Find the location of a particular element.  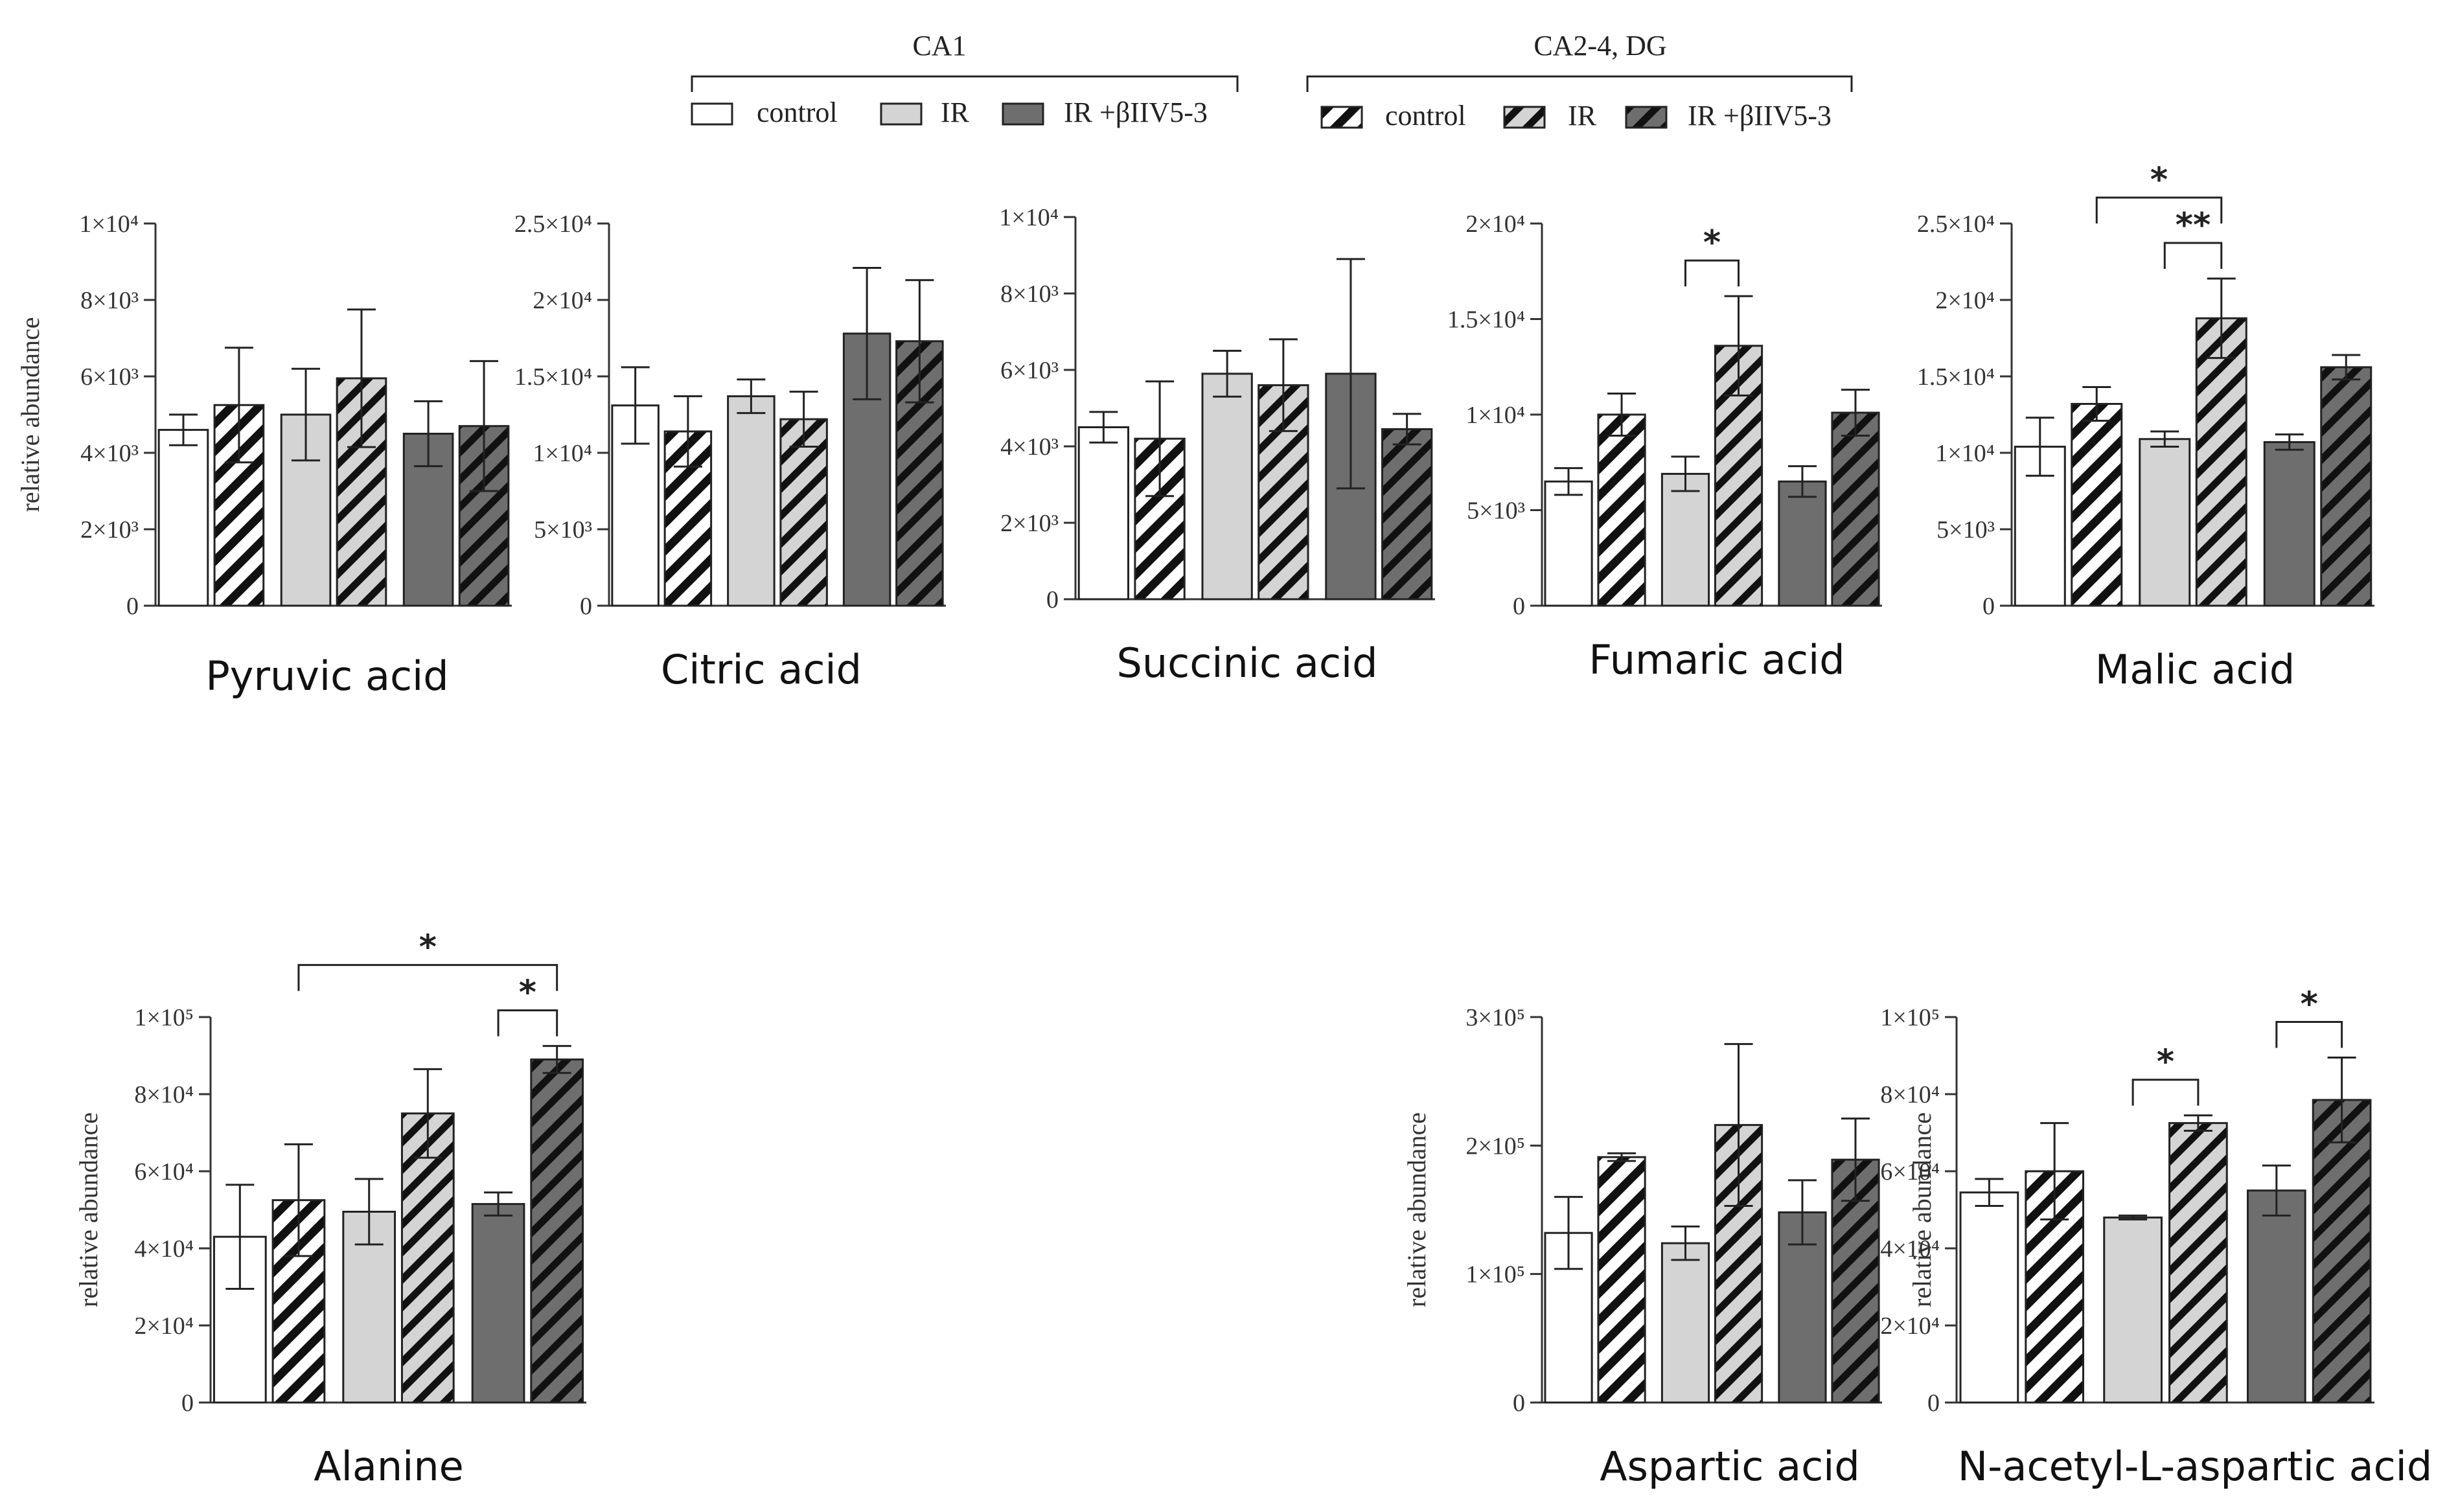

chart-title: Citric acid is located at coordinates (761, 669).